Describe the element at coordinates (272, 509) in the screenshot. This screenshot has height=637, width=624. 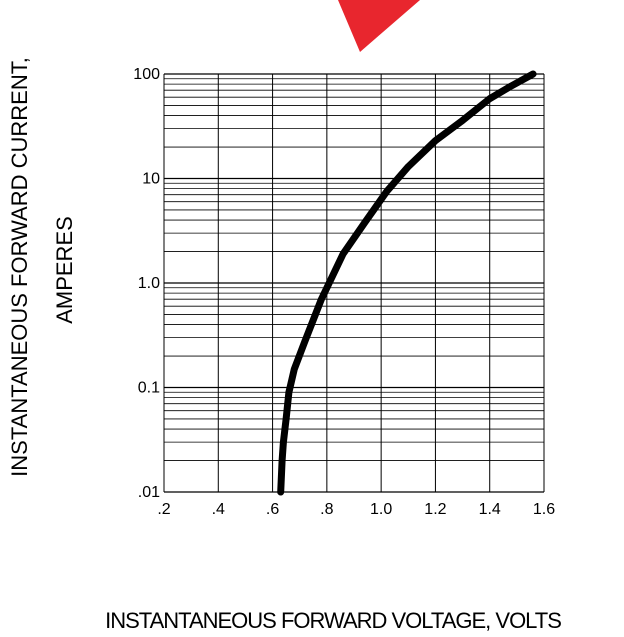
I see `x-tick-label: .6` at that location.